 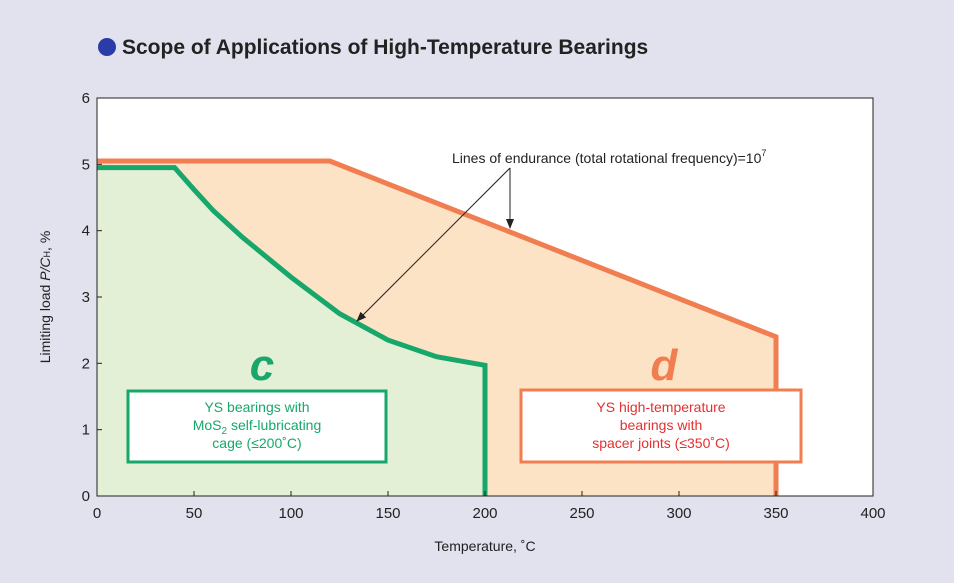 What do you see at coordinates (484, 546) in the screenshot?
I see `x-axis-label: Temperature, ˚C` at bounding box center [484, 546].